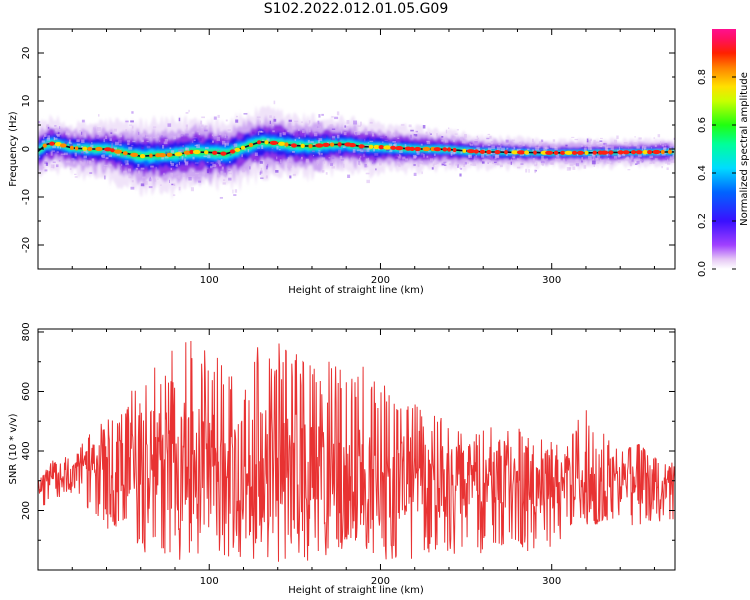 The image size is (750, 600). I want to click on spectrogram-heatmap, so click(356, 150).